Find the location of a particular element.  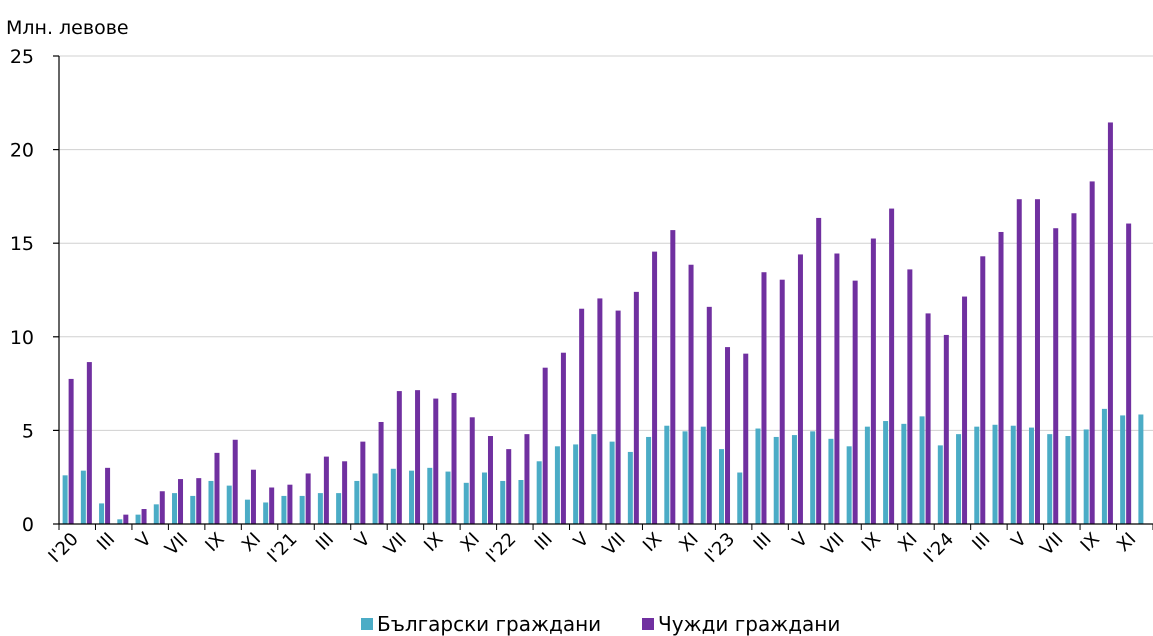

y-tick-label: 10 is located at coordinates (22, 338).